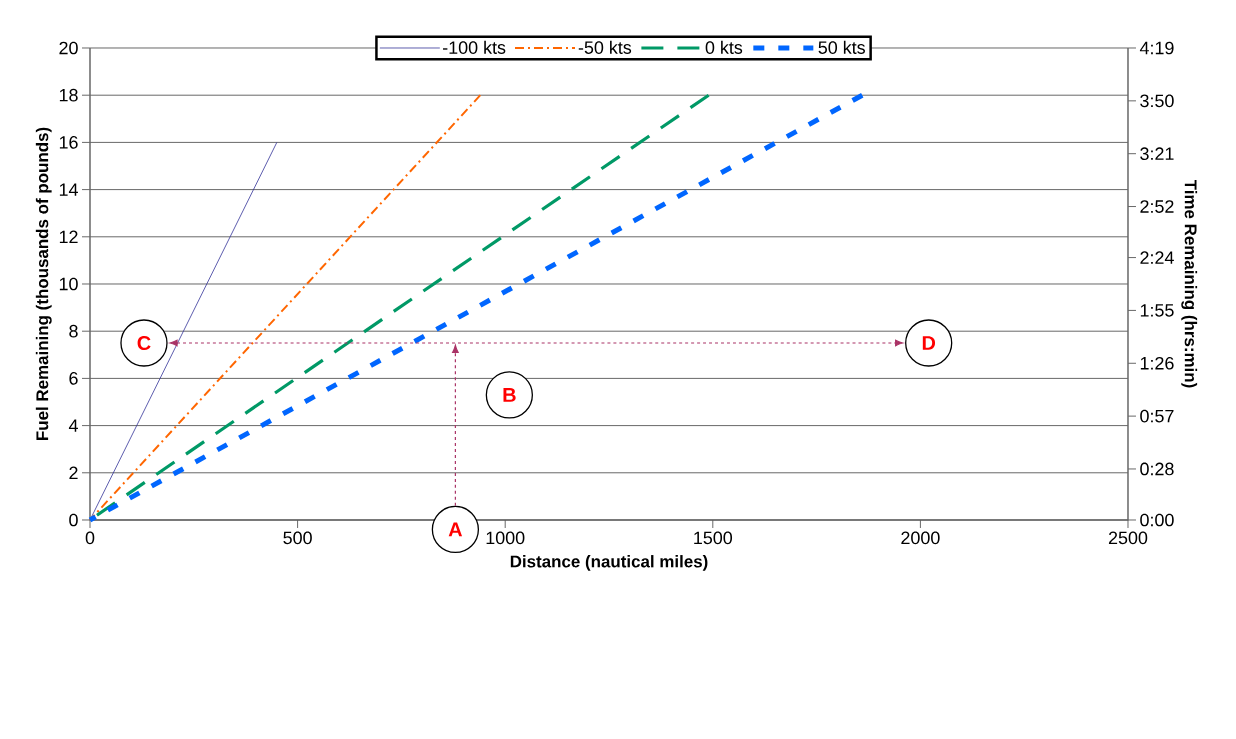 The width and height of the screenshot is (1236, 739). I want to click on y-axis-title: Fuel Remaining (thousands of pounds), so click(43, 283).